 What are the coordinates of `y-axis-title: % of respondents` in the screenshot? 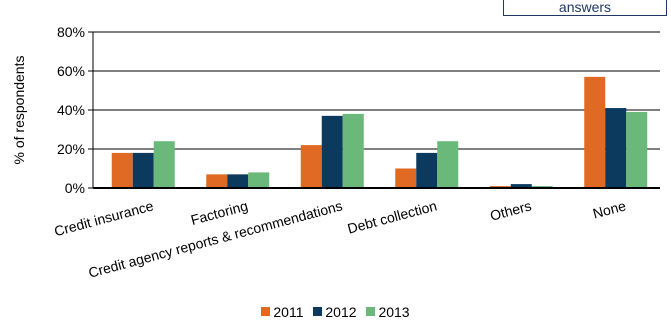 It's located at (19, 110).